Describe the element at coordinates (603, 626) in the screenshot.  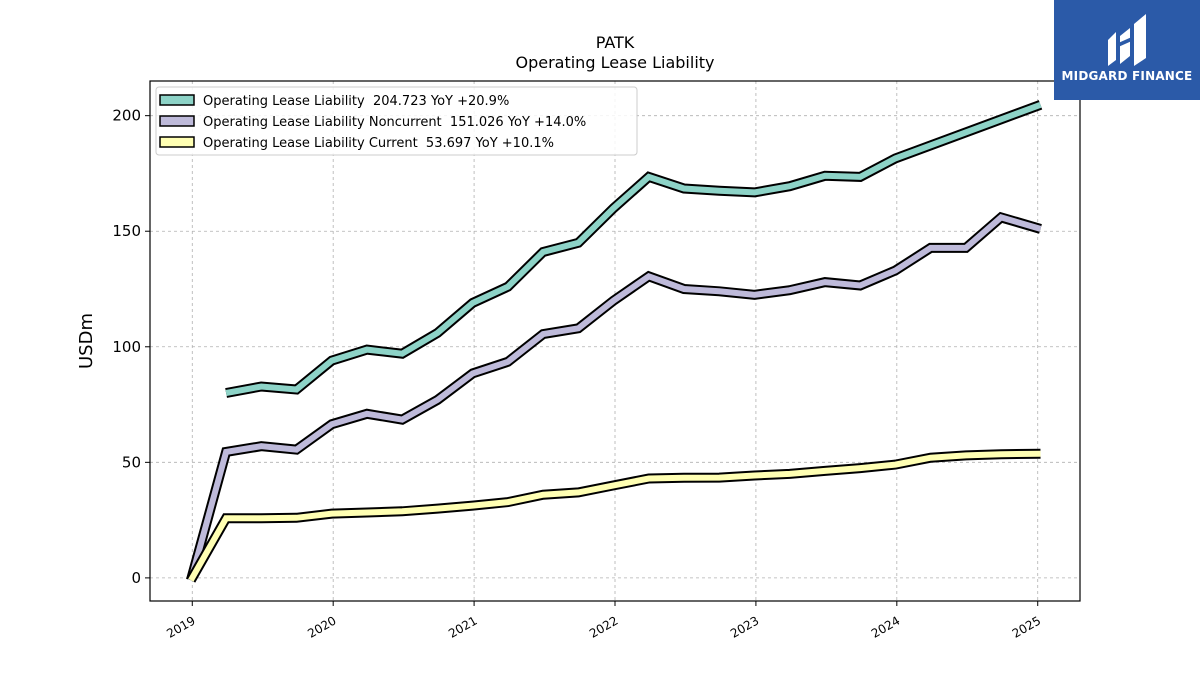
I see `x-tick-label: 2022` at that location.